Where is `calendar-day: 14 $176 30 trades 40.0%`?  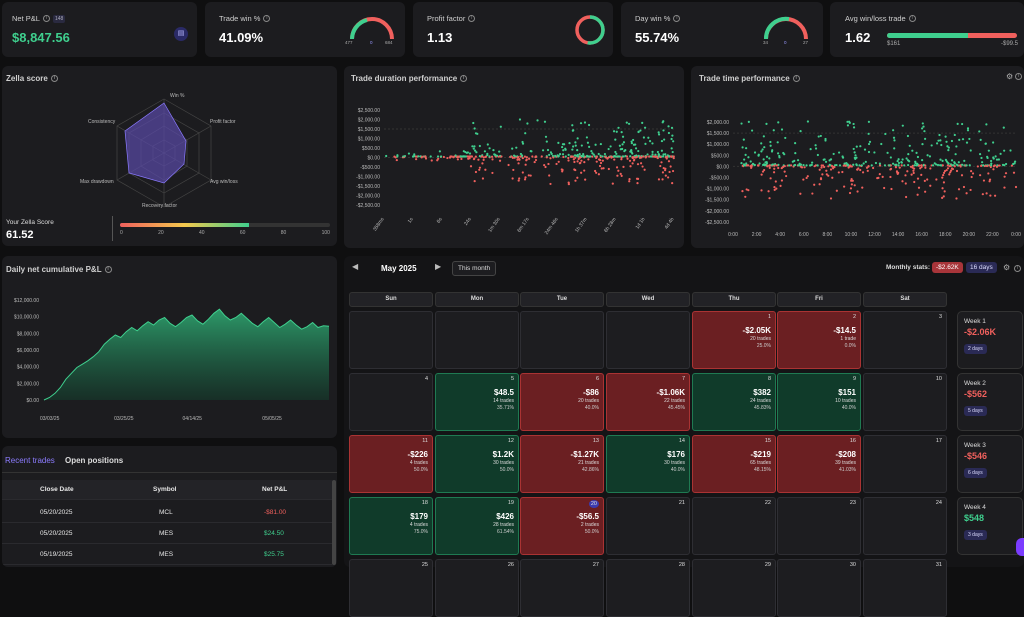
calendar-day: 14 $176 30 trades 40.0% is located at coordinates (648, 464).